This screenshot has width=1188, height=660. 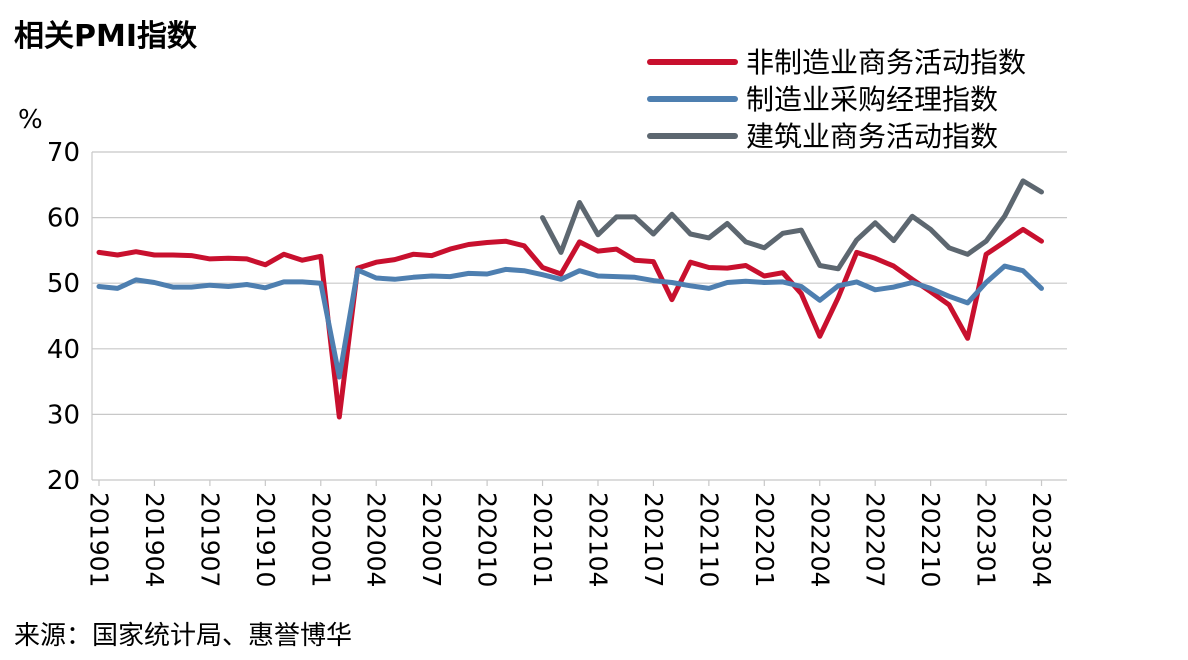 What do you see at coordinates (63, 153) in the screenshot?
I see `y-tick-label: 70` at bounding box center [63, 153].